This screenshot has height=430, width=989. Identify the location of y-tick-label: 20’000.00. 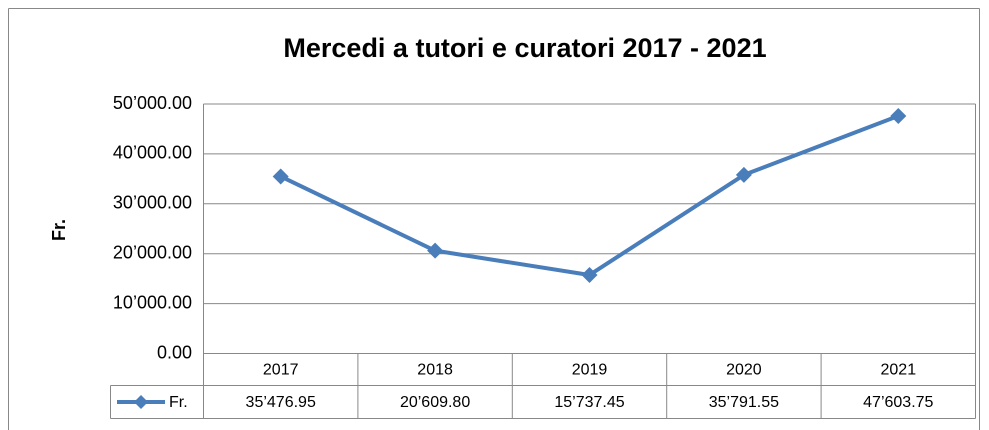
(152, 252).